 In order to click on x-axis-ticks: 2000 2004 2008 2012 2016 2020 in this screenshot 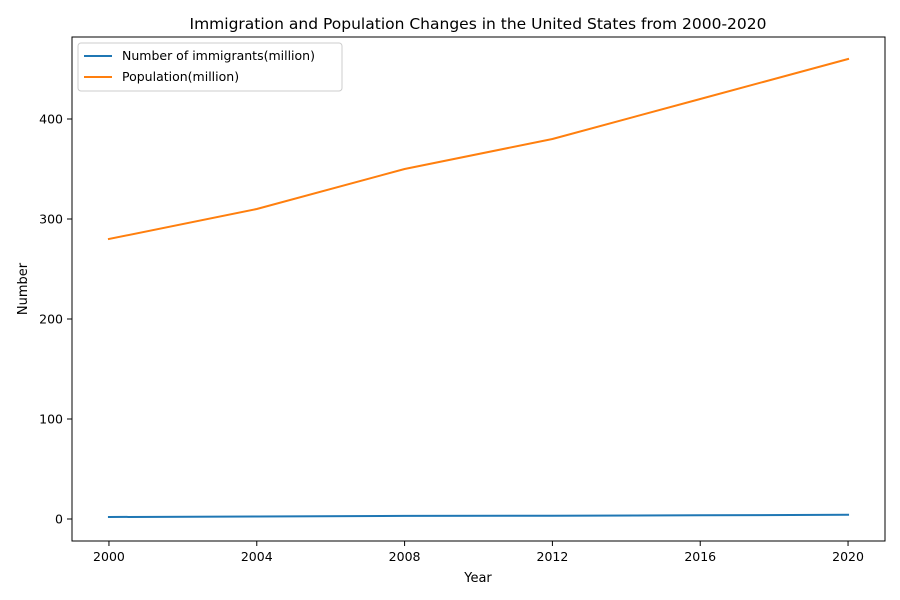, I will do `click(478, 552)`.